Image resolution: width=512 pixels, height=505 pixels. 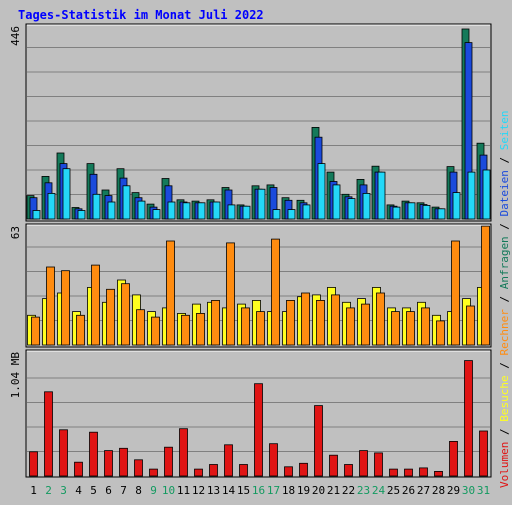 I want to click on day-label-15: 15, so click(x=243, y=490).